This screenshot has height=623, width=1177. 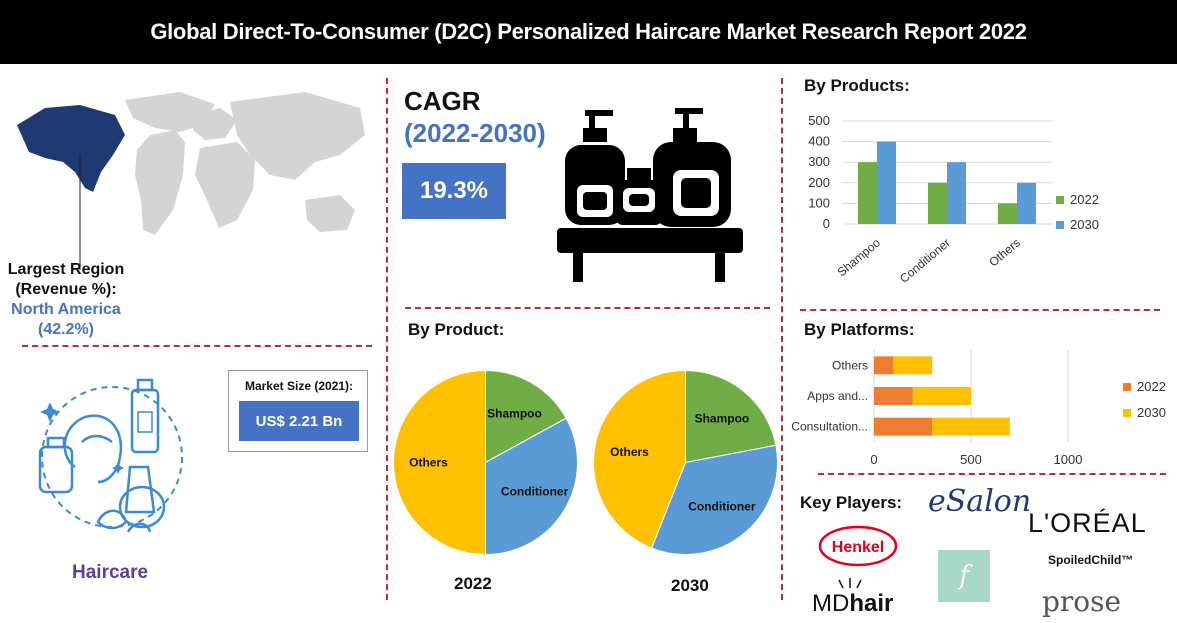 What do you see at coordinates (1127, 387) in the screenshot?
I see `platforms-legend-swatch-2022` at bounding box center [1127, 387].